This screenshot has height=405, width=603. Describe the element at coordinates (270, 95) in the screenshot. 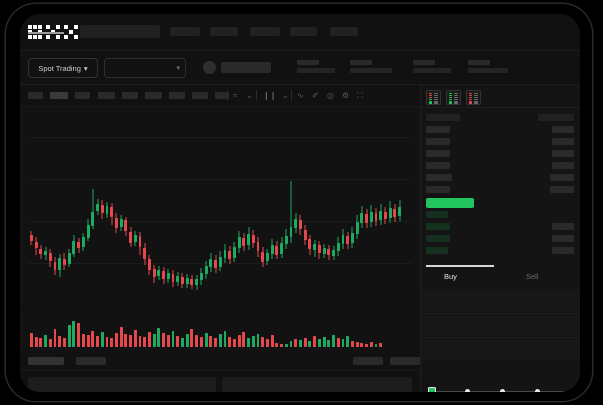

I see `chart-type-icon: ❙❙` at that location.